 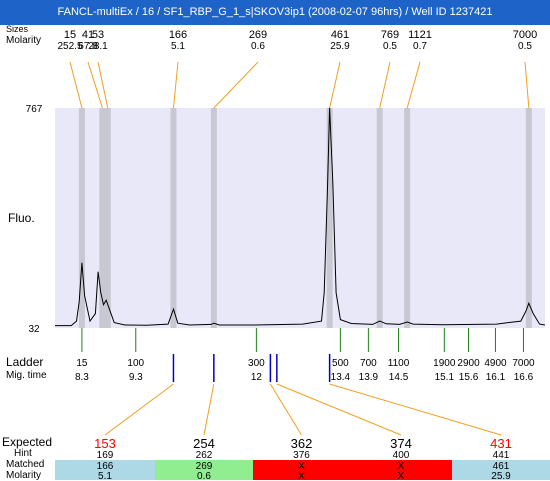 I want to click on ladder-migtime-label: 16.1, so click(x=496, y=377).